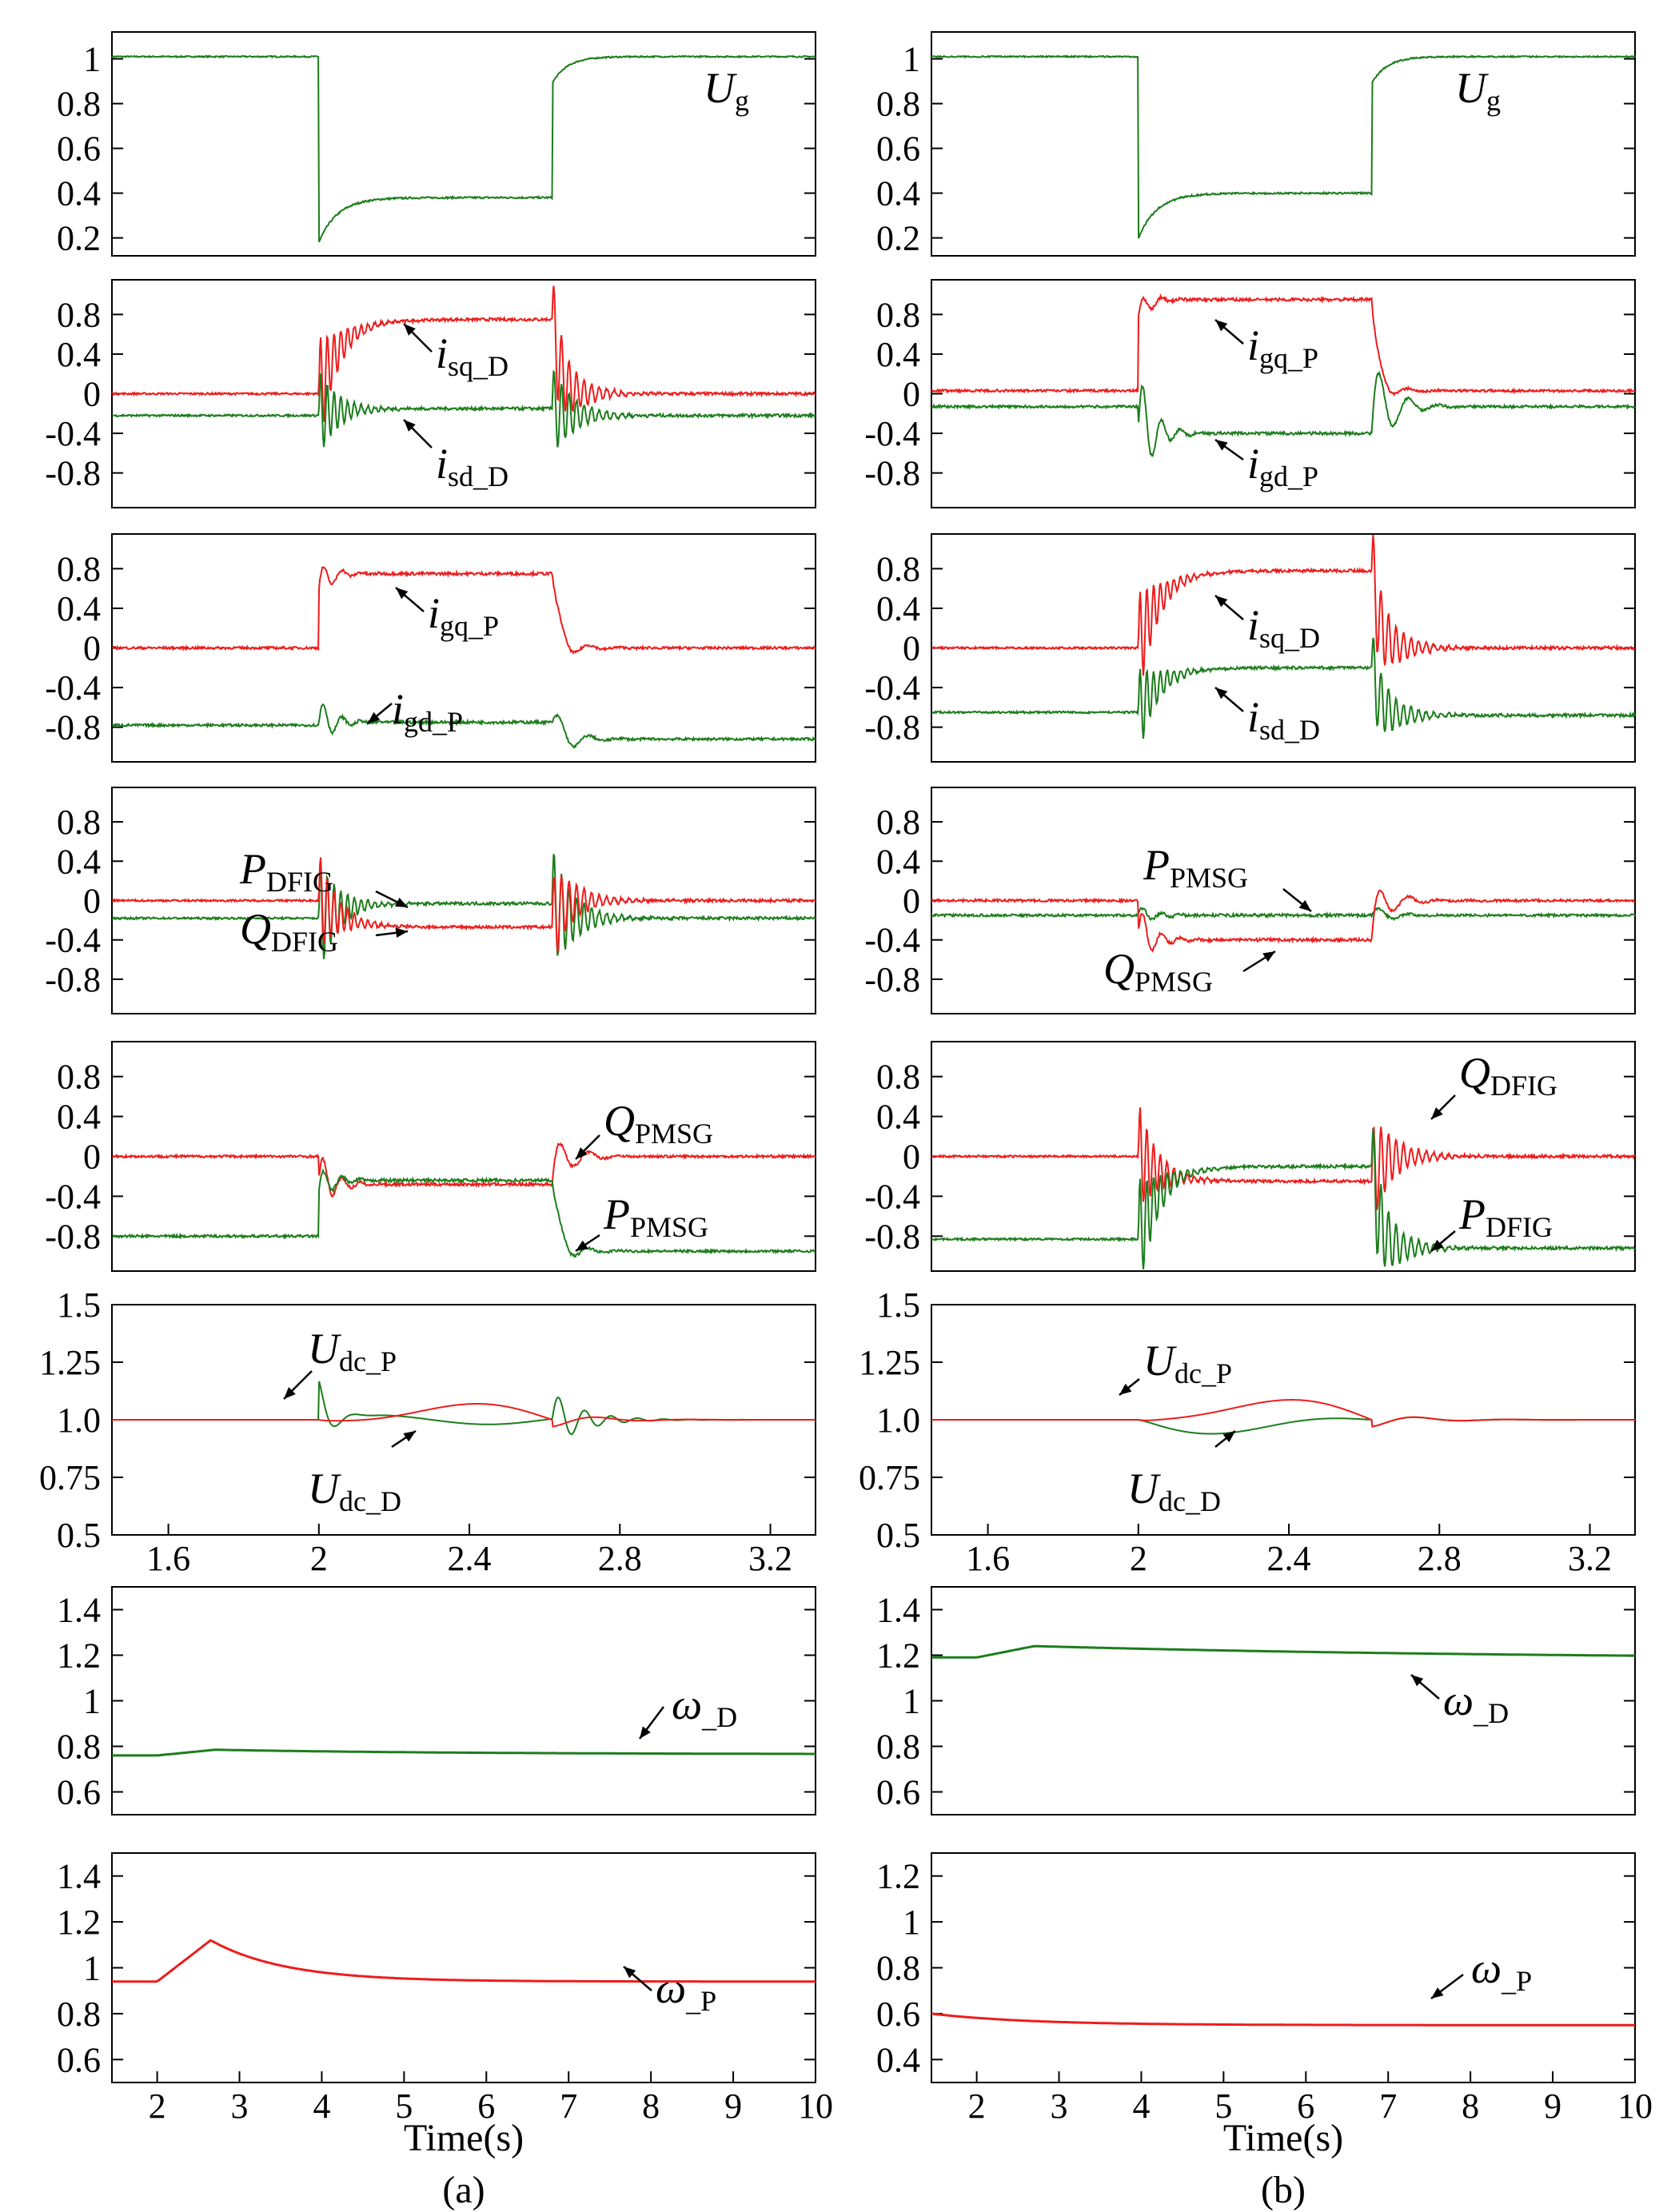 The height and width of the screenshot is (2212, 1675). What do you see at coordinates (898, 1305) in the screenshot?
I see `y-tick-label: 1.5` at bounding box center [898, 1305].